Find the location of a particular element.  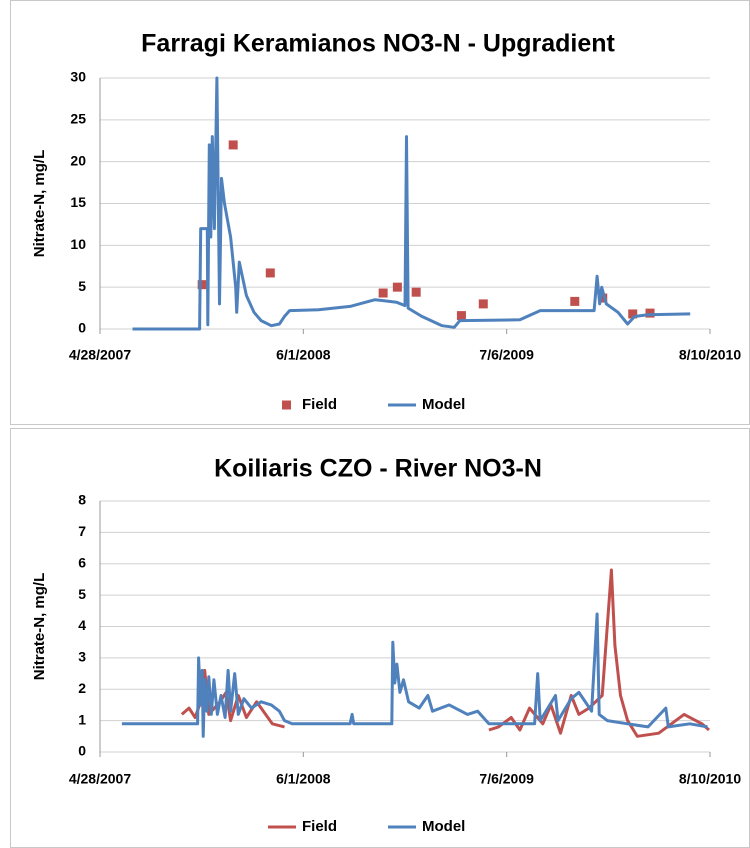

y-tick-label: 30 is located at coordinates (78, 77).